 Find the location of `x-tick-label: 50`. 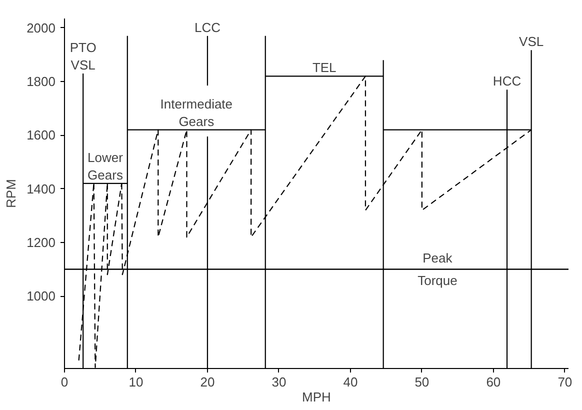

x-tick-label: 50 is located at coordinates (422, 382).